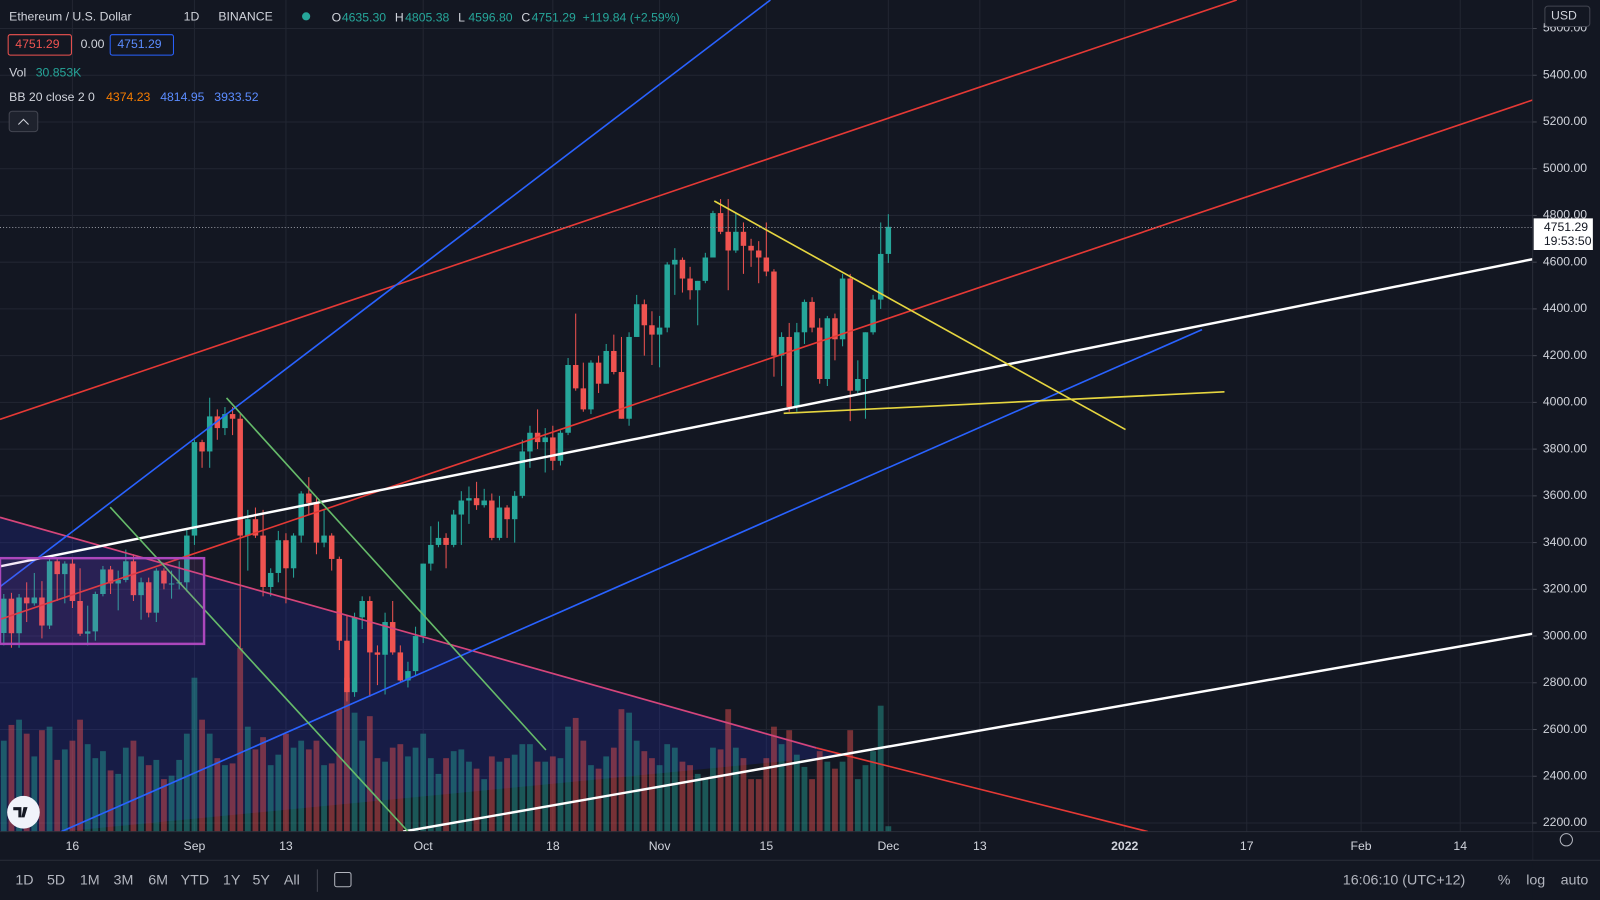 The height and width of the screenshot is (900, 1600). I want to click on buy-button, so click(141, 45).